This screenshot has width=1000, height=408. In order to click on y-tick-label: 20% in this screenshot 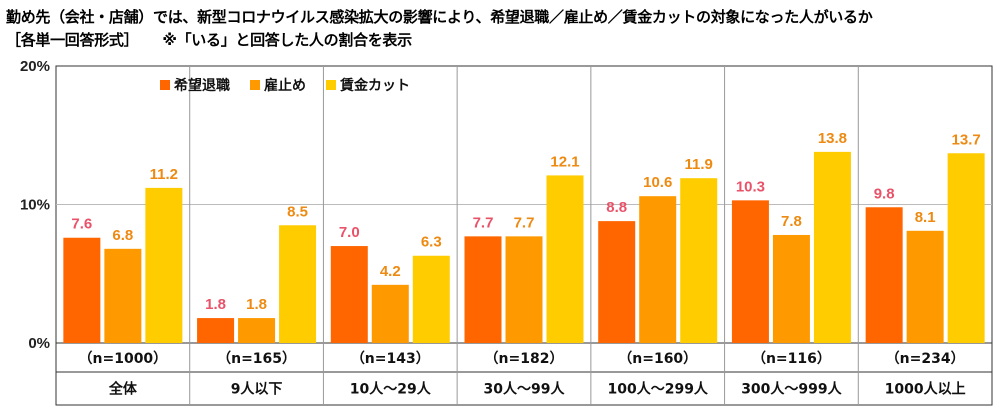, I will do `click(35, 66)`.